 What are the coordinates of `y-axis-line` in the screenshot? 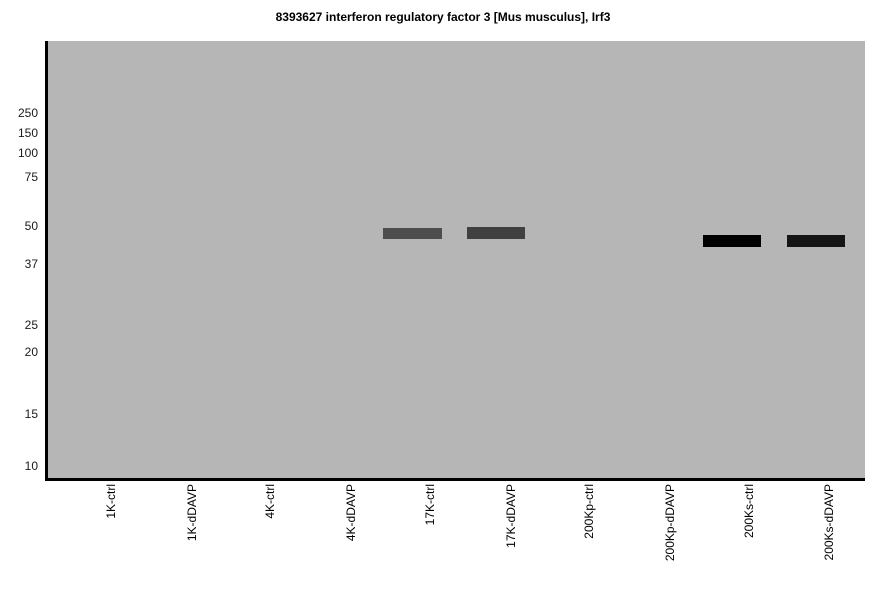 It's located at (46, 259).